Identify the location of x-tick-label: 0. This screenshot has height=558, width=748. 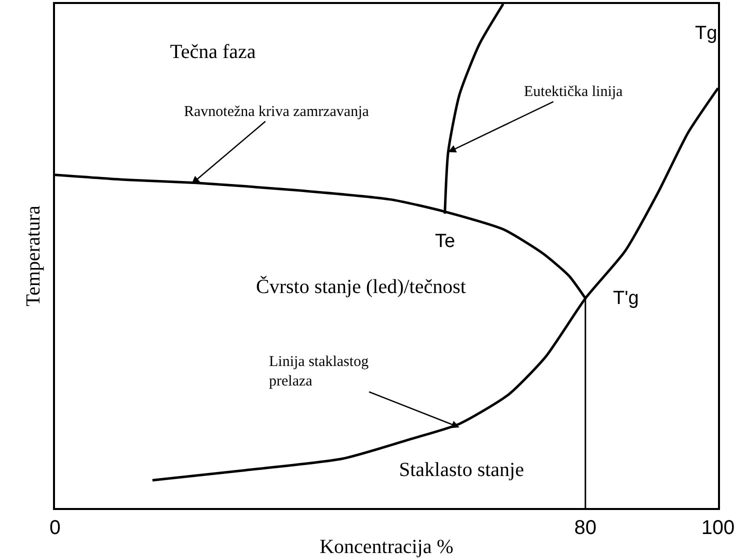
(55, 527).